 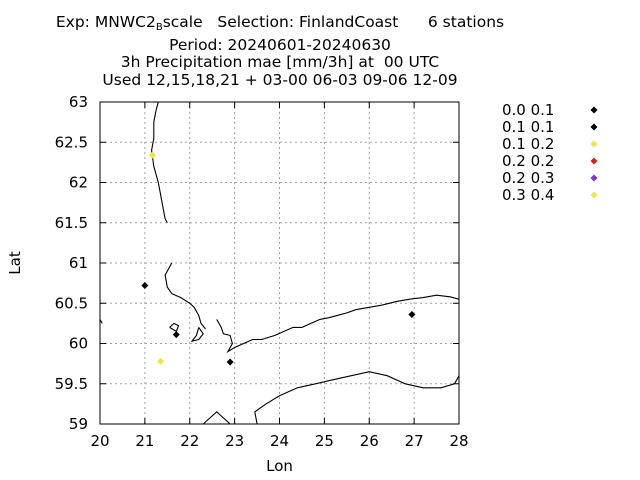 What do you see at coordinates (414, 441) in the screenshot?
I see `x-tick-label: 27` at bounding box center [414, 441].